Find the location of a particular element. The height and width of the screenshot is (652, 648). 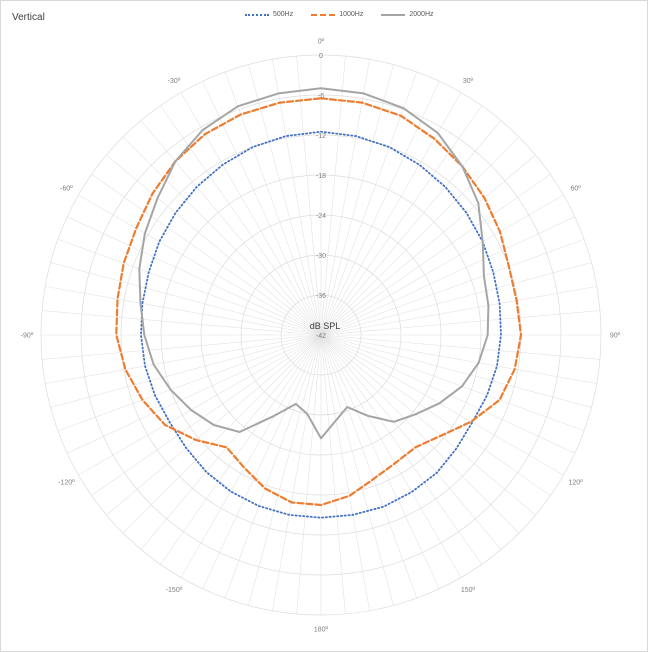

angle-label: 90º is located at coordinates (615, 336).